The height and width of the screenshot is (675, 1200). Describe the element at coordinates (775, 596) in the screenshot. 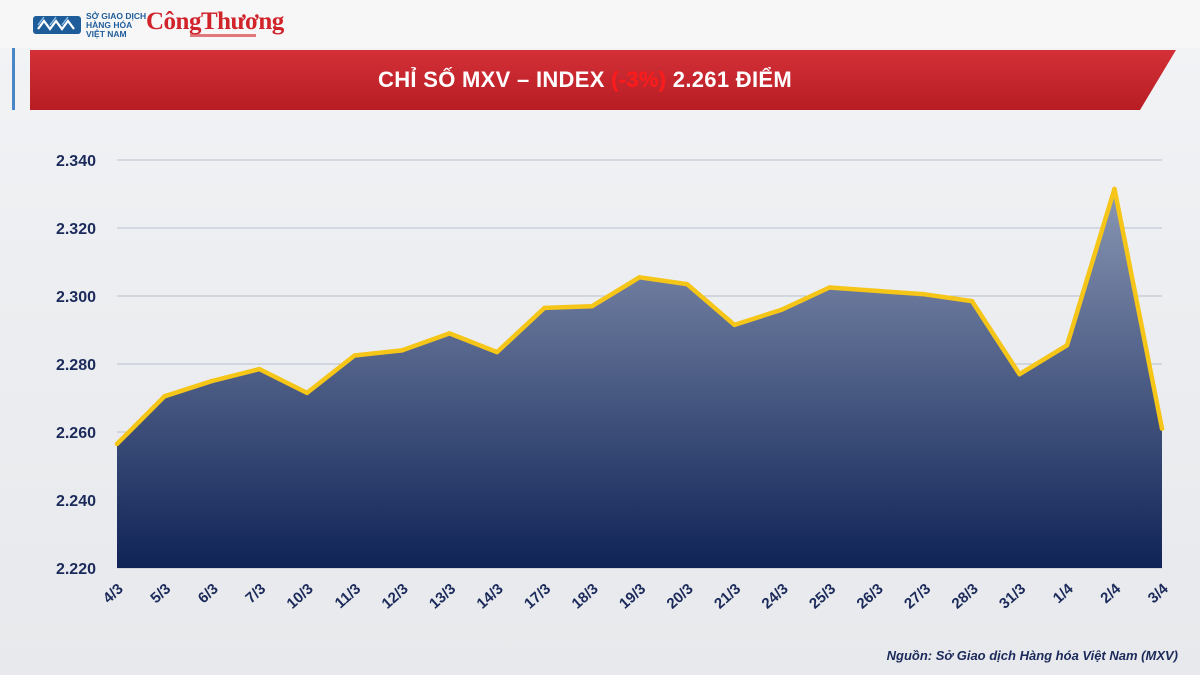

I see `x-tick-label: 24/3` at that location.